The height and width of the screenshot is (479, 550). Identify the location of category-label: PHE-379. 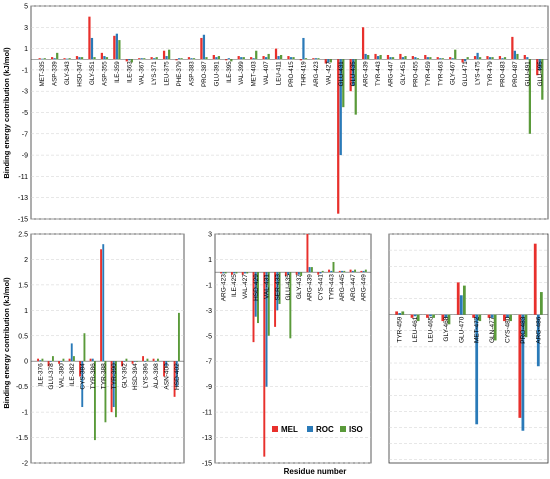
(179, 74).